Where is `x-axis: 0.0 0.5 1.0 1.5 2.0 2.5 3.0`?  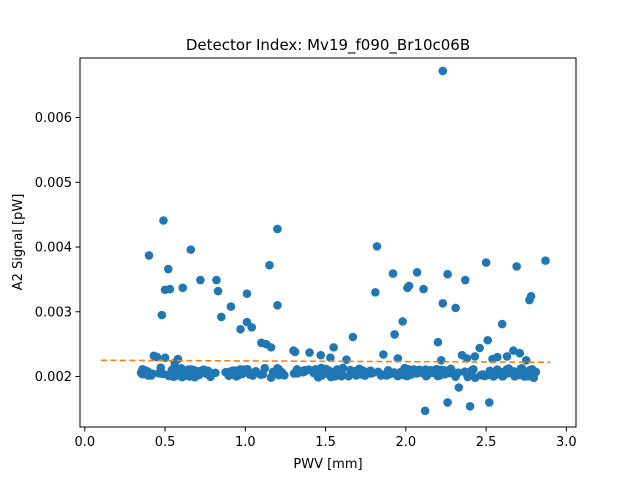
x-axis: 0.0 0.5 1.0 1.5 2.0 2.5 3.0 is located at coordinates (325, 438).